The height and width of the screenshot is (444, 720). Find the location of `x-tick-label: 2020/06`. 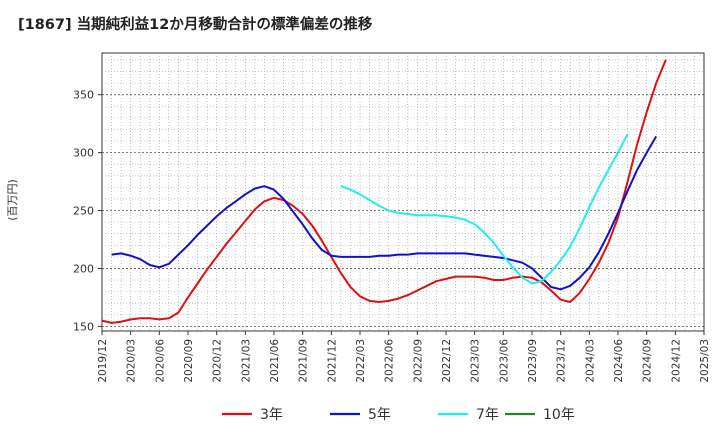

x-tick-label: 2020/06 is located at coordinates (160, 361).